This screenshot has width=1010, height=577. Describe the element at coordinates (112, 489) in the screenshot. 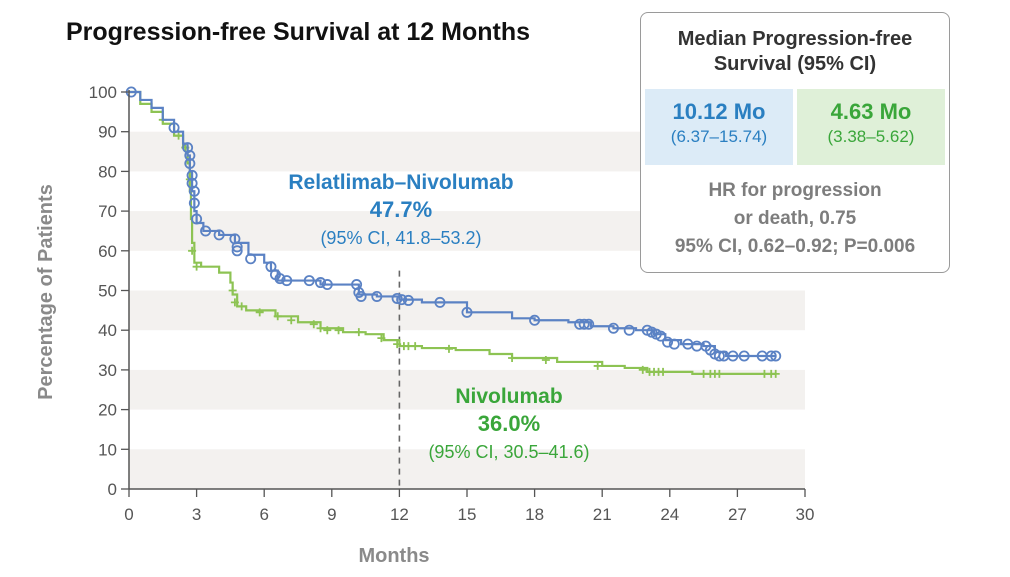

I see `y-tick-label: 0` at that location.